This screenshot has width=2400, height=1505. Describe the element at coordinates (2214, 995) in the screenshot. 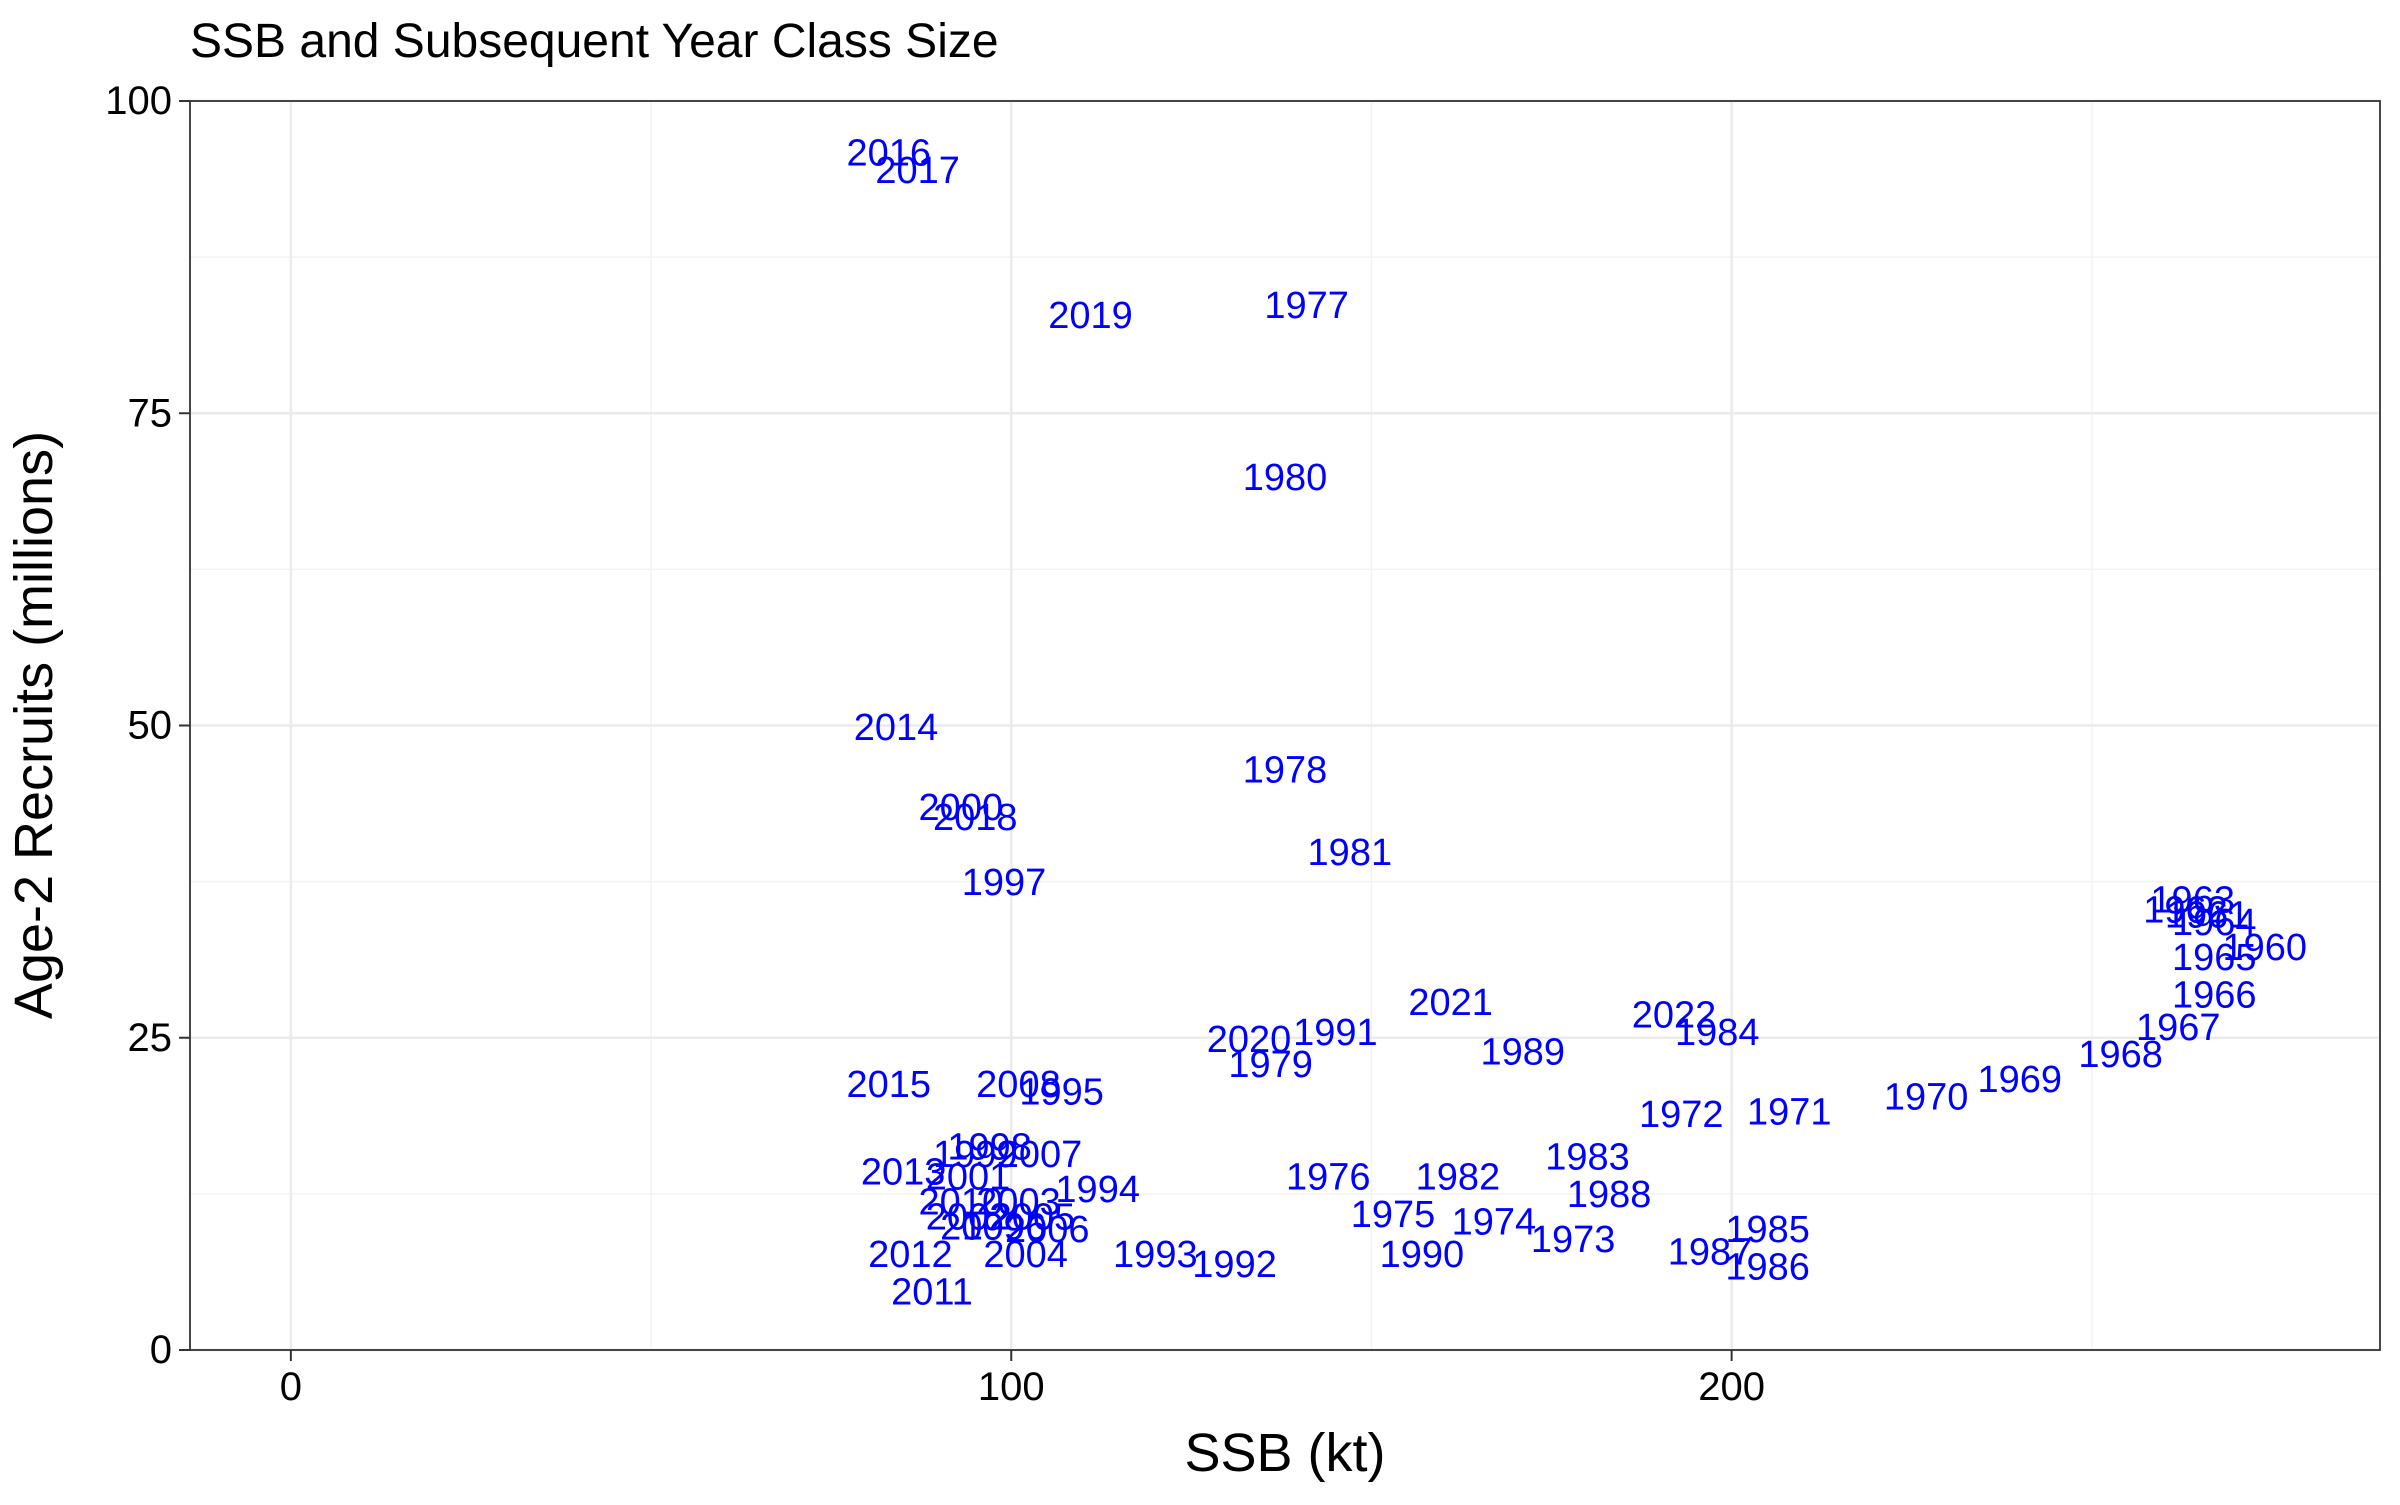

I see `point-label-1966: 1966` at that location.